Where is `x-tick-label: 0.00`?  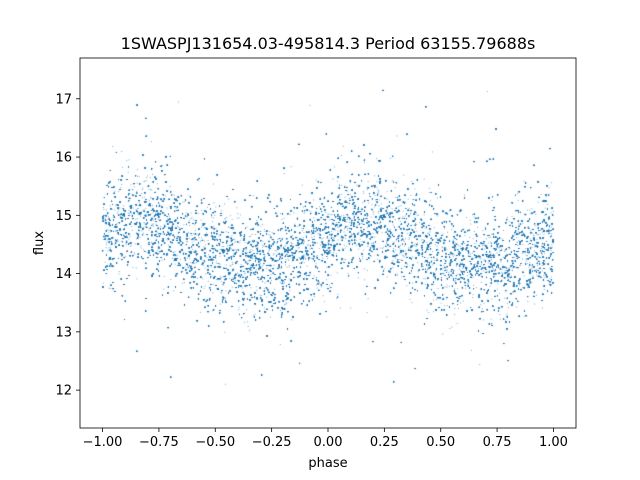 x-tick-label: 0.00 is located at coordinates (328, 442).